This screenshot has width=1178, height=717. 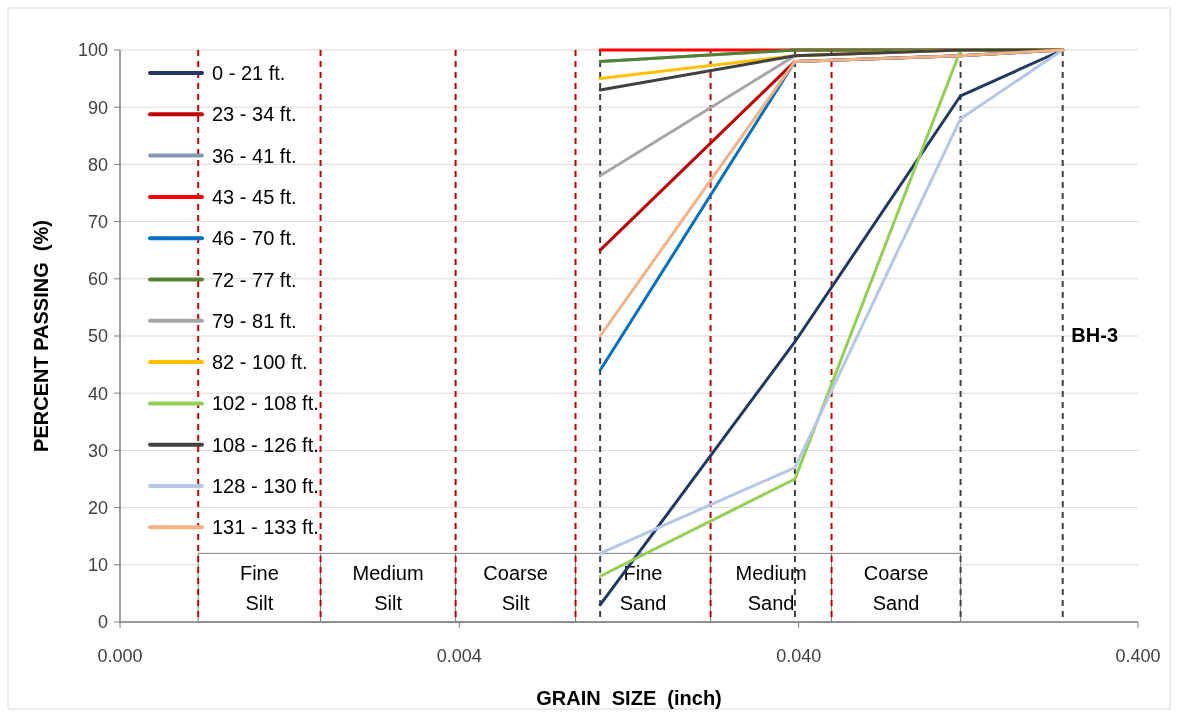 I want to click on x-tick-label: 0.004, so click(x=459, y=656).